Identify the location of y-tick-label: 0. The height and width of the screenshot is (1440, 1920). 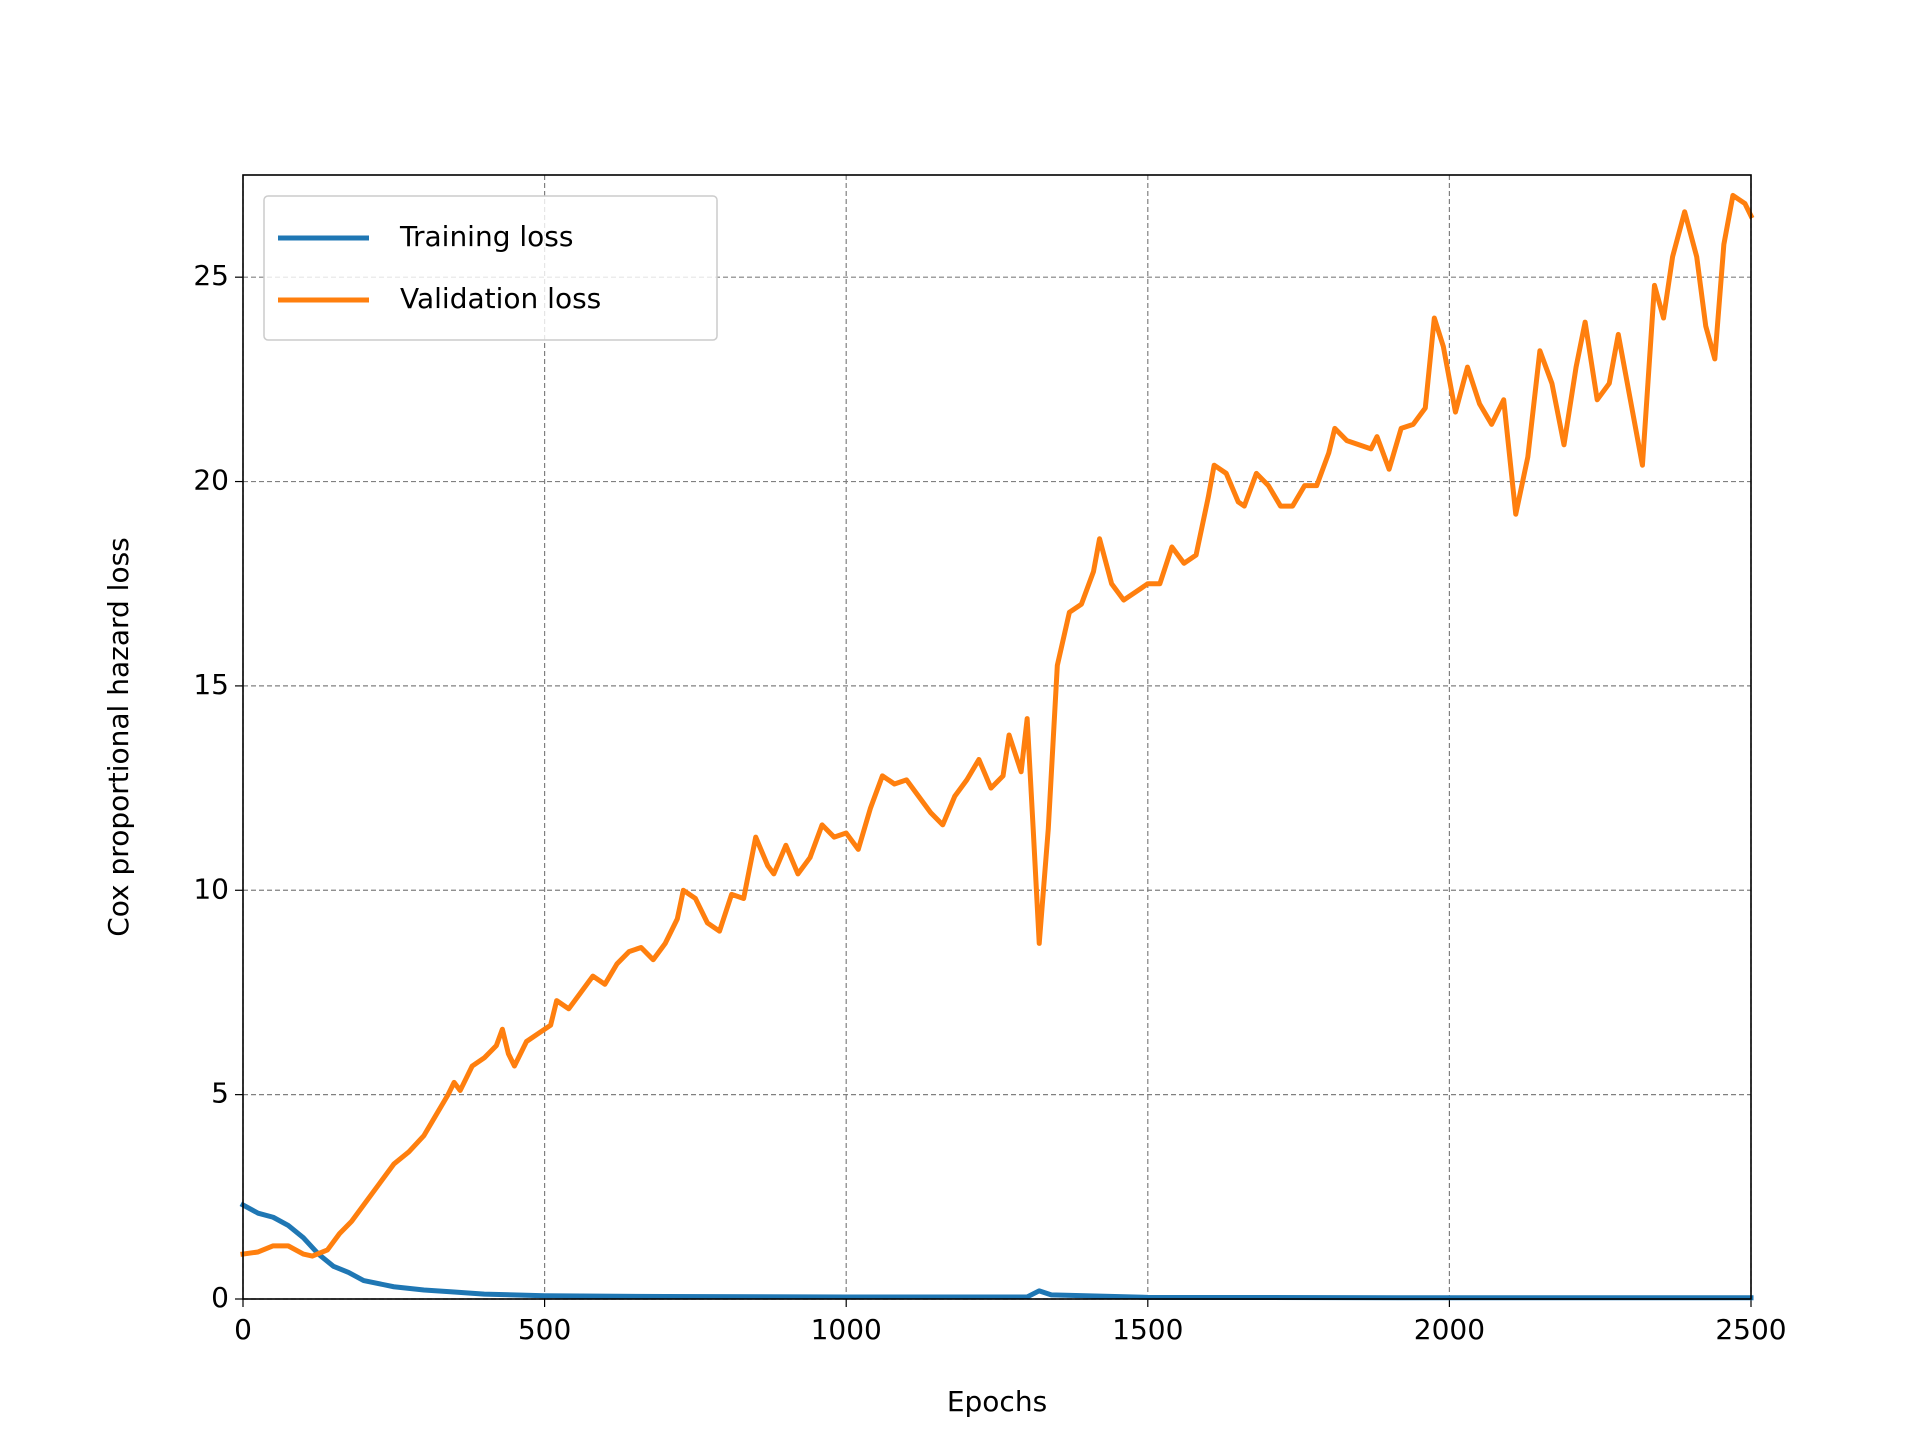
(220, 1297).